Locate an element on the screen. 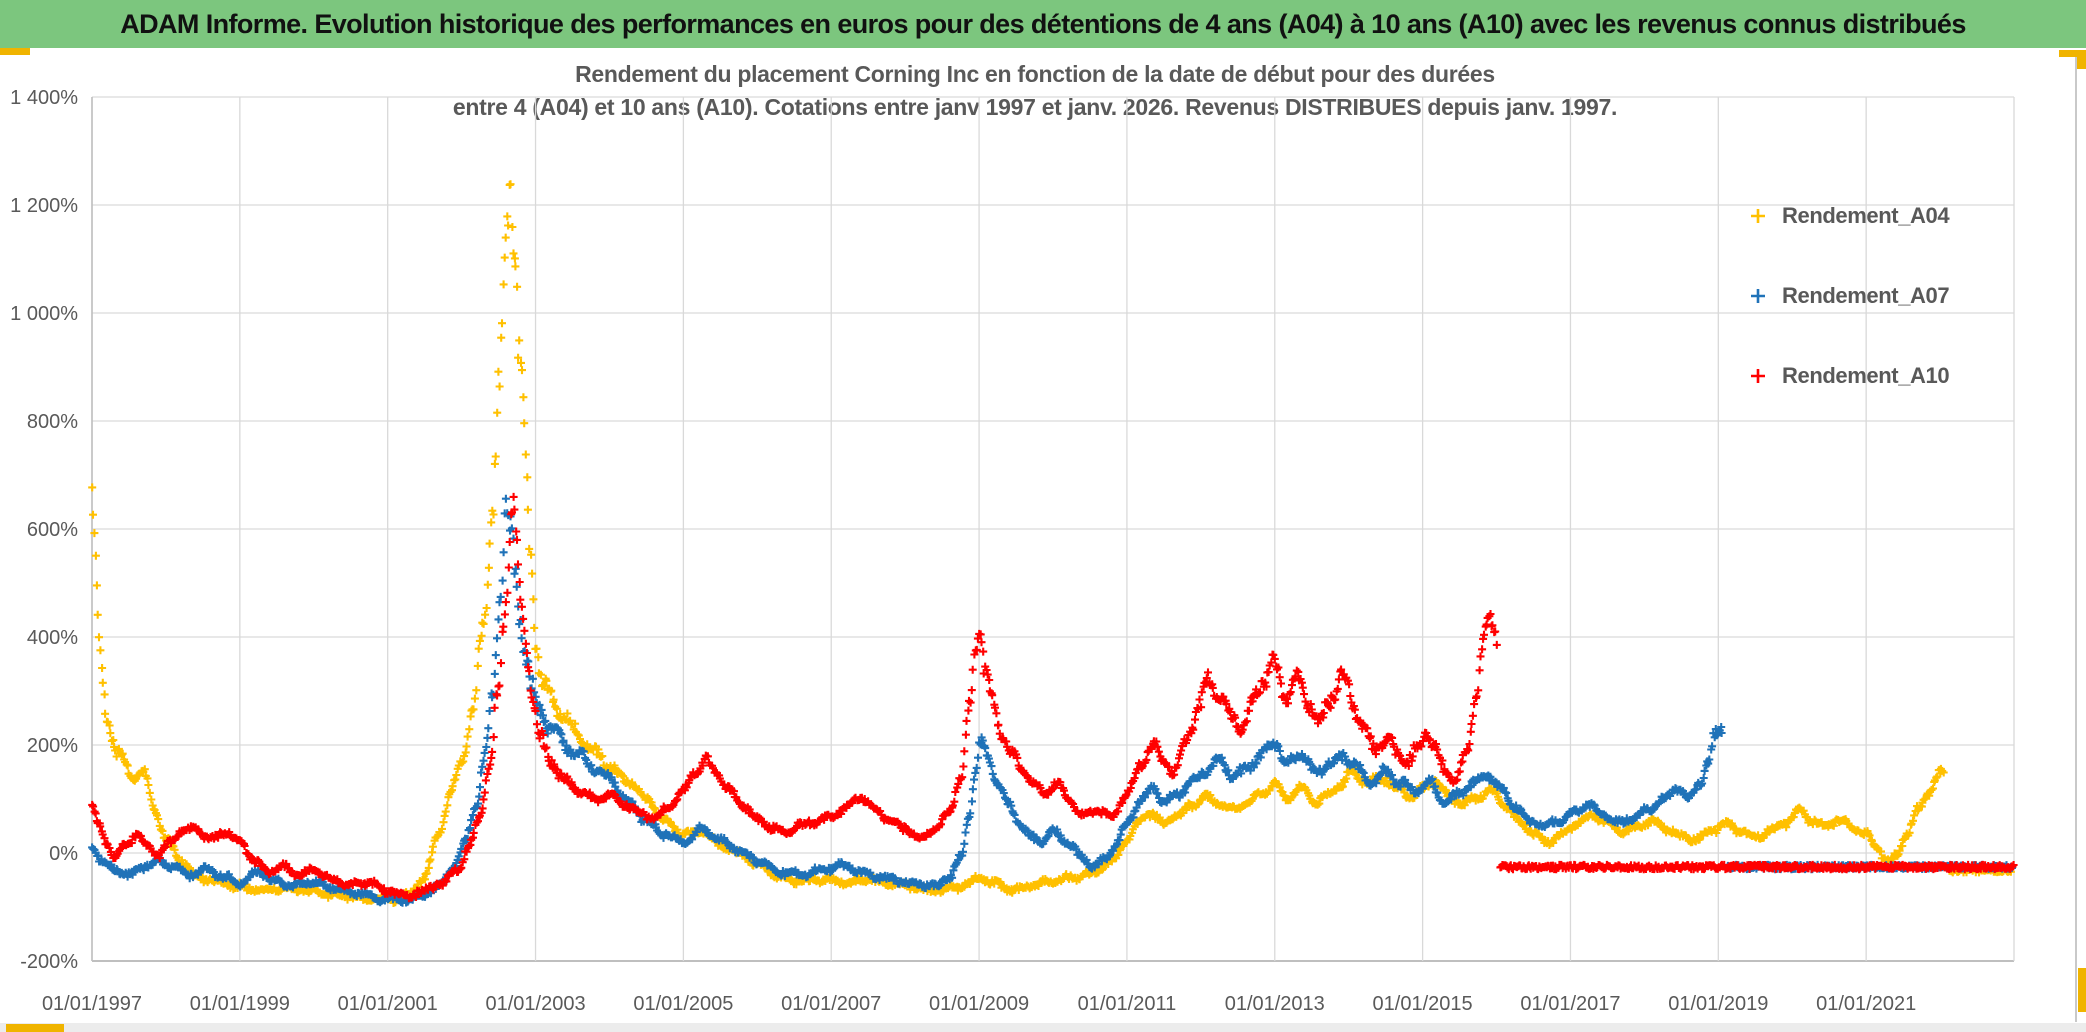 Image resolution: width=2086 pixels, height=1032 pixels. yellow-corner-right-vertical is located at coordinates (2081, 59).